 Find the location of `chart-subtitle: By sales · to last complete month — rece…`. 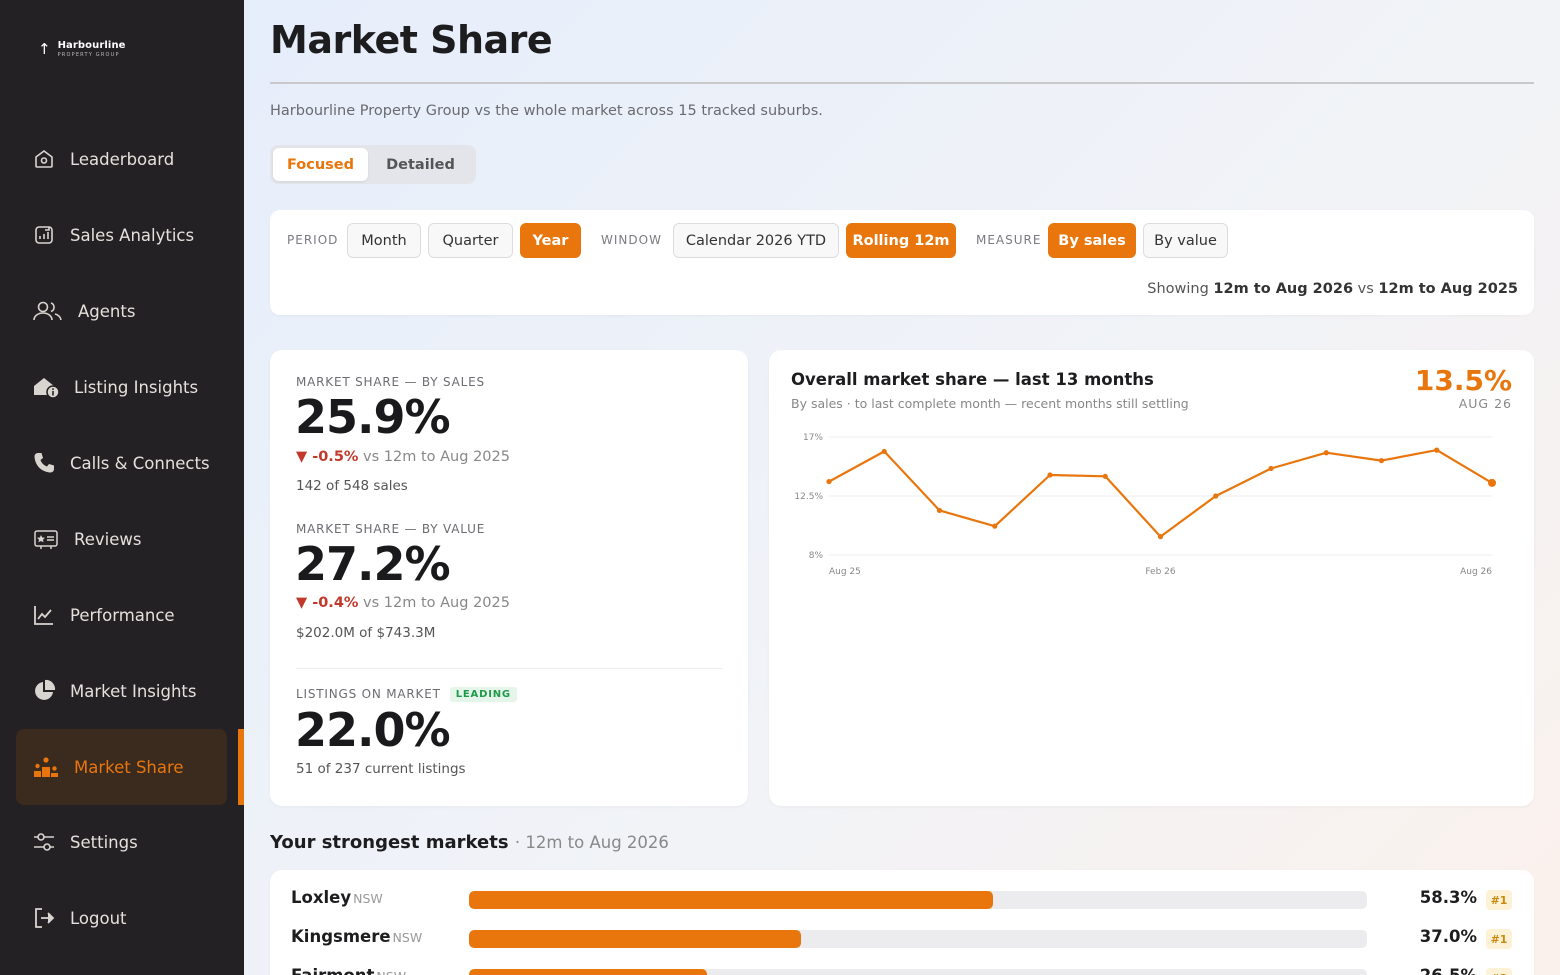

chart-subtitle: By sales · to last complete month — rece… is located at coordinates (990, 403).